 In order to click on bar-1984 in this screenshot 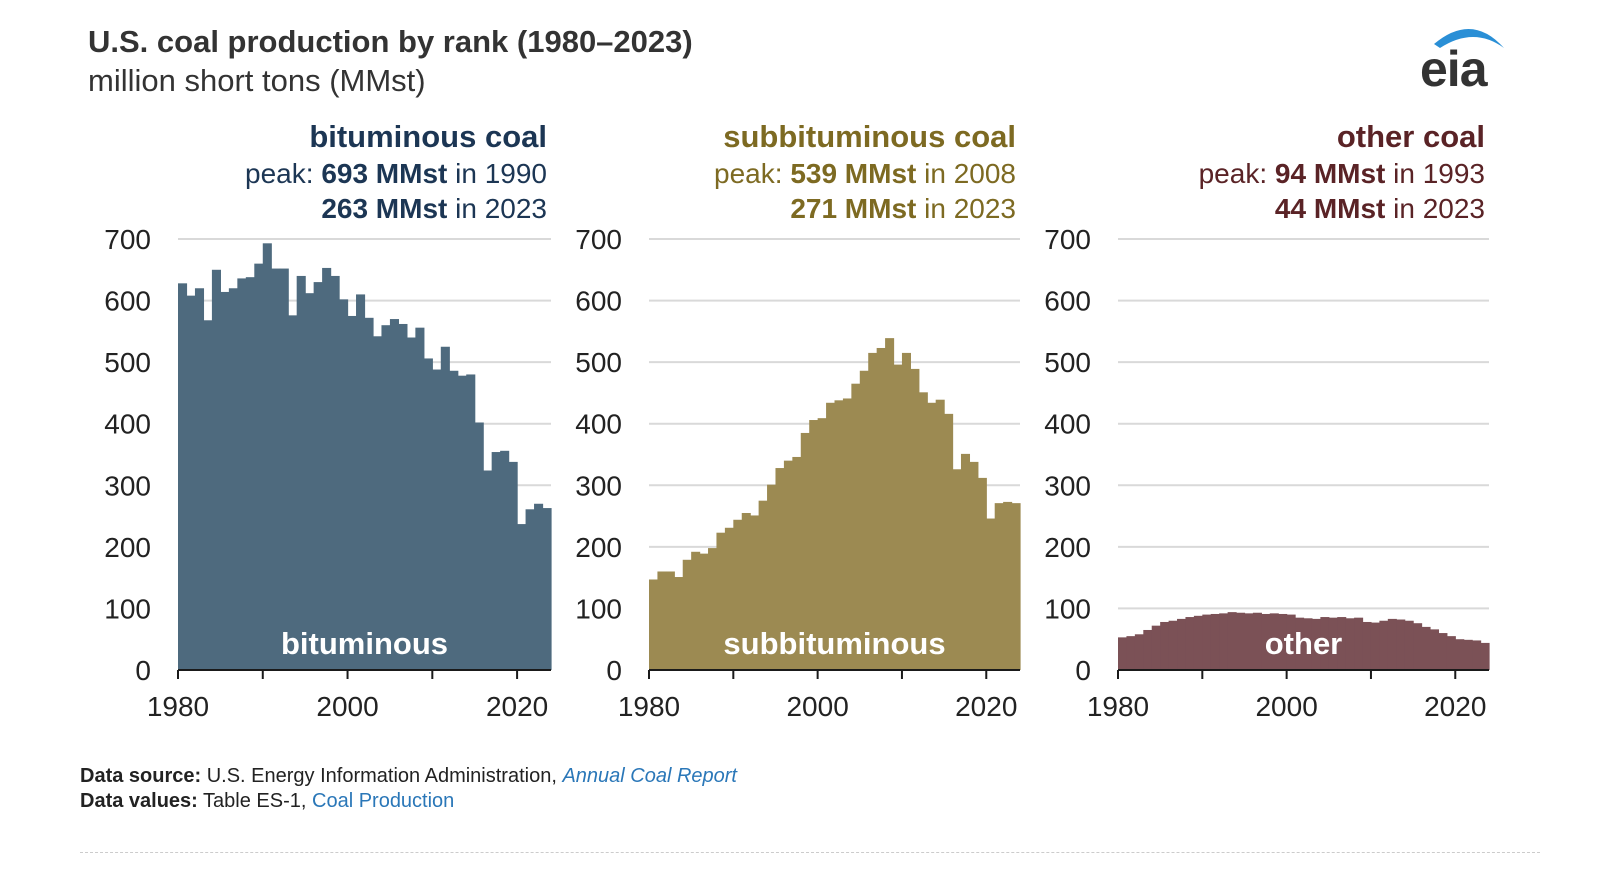, I will do `click(687, 614)`.